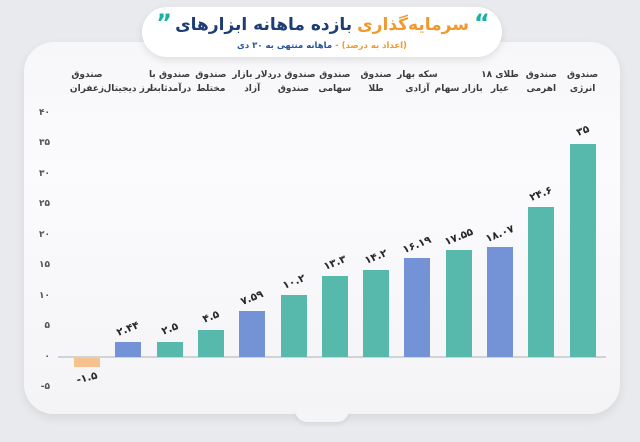  Describe the element at coordinates (582, 82) in the screenshot. I see `category-label: صندوق انرژی` at that location.